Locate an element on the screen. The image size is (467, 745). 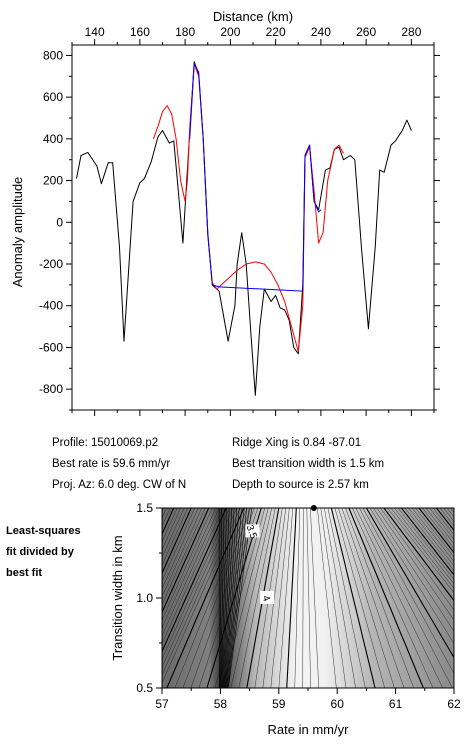
top-y-tick-label: 0 is located at coordinates (59, 222).